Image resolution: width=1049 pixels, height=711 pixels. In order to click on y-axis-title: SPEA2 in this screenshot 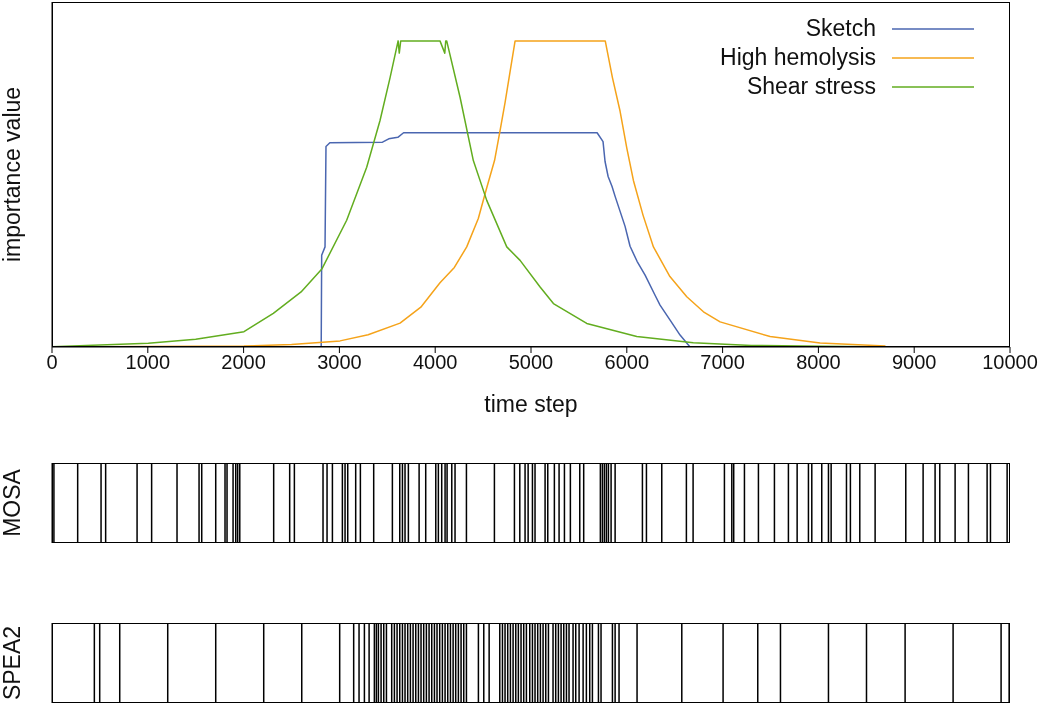, I will do `click(13, 663)`.